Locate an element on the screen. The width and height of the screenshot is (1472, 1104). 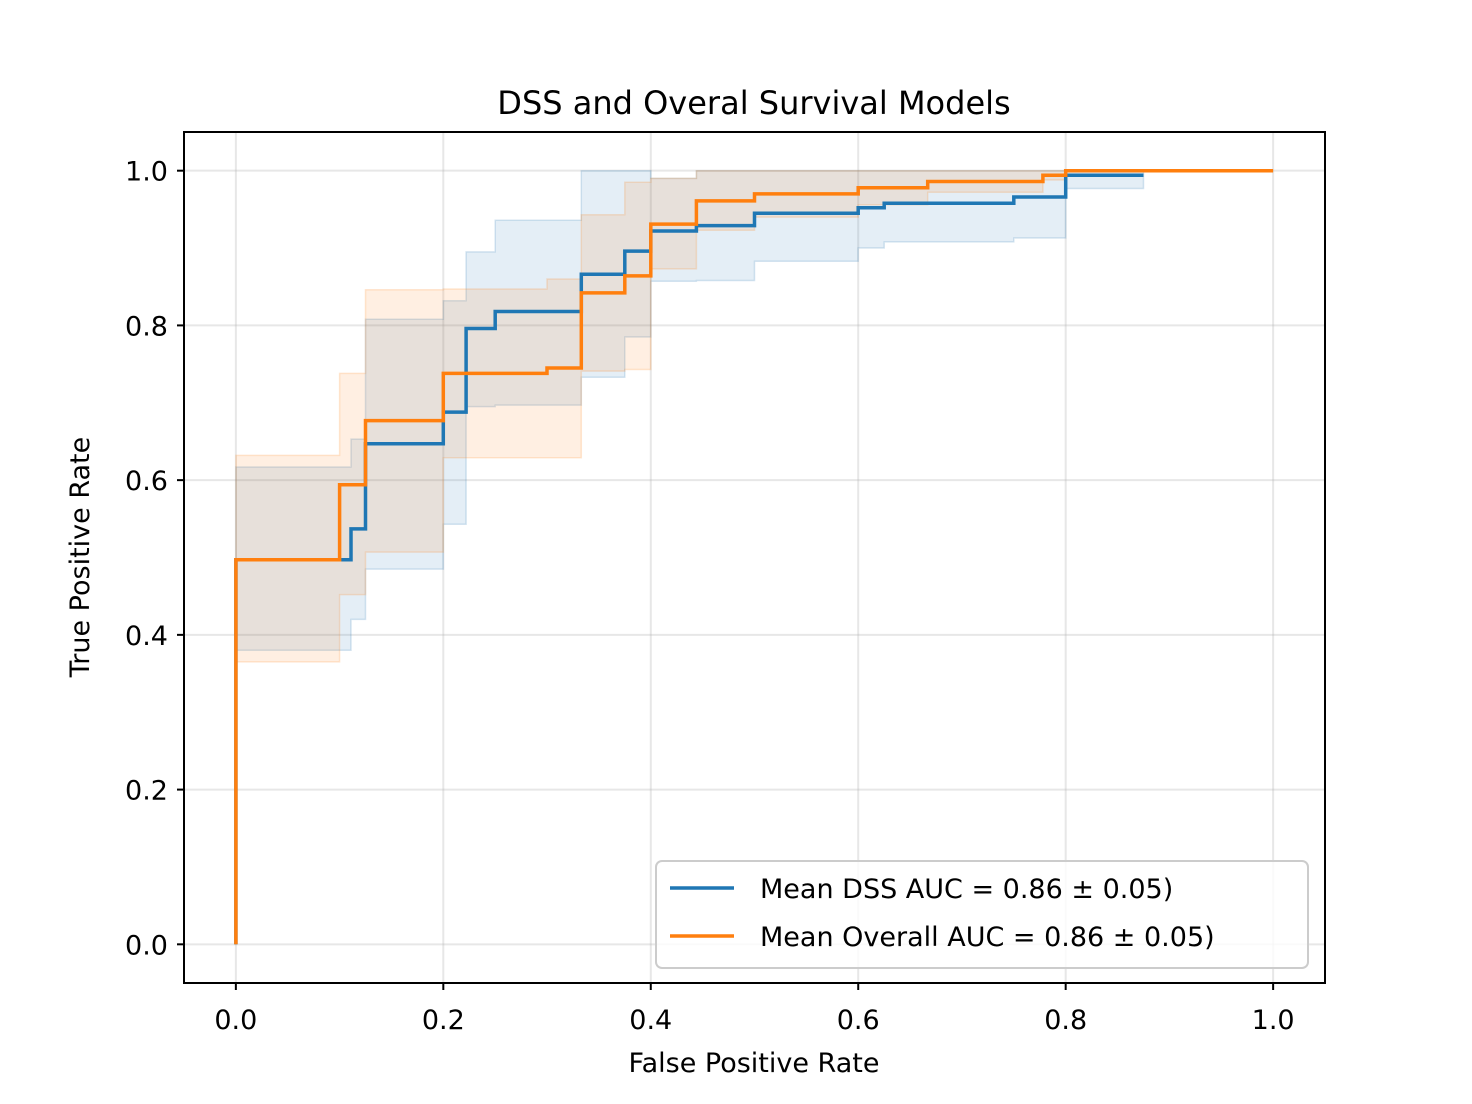
chart-title: DSS and Overal Survival Models is located at coordinates (753, 103).